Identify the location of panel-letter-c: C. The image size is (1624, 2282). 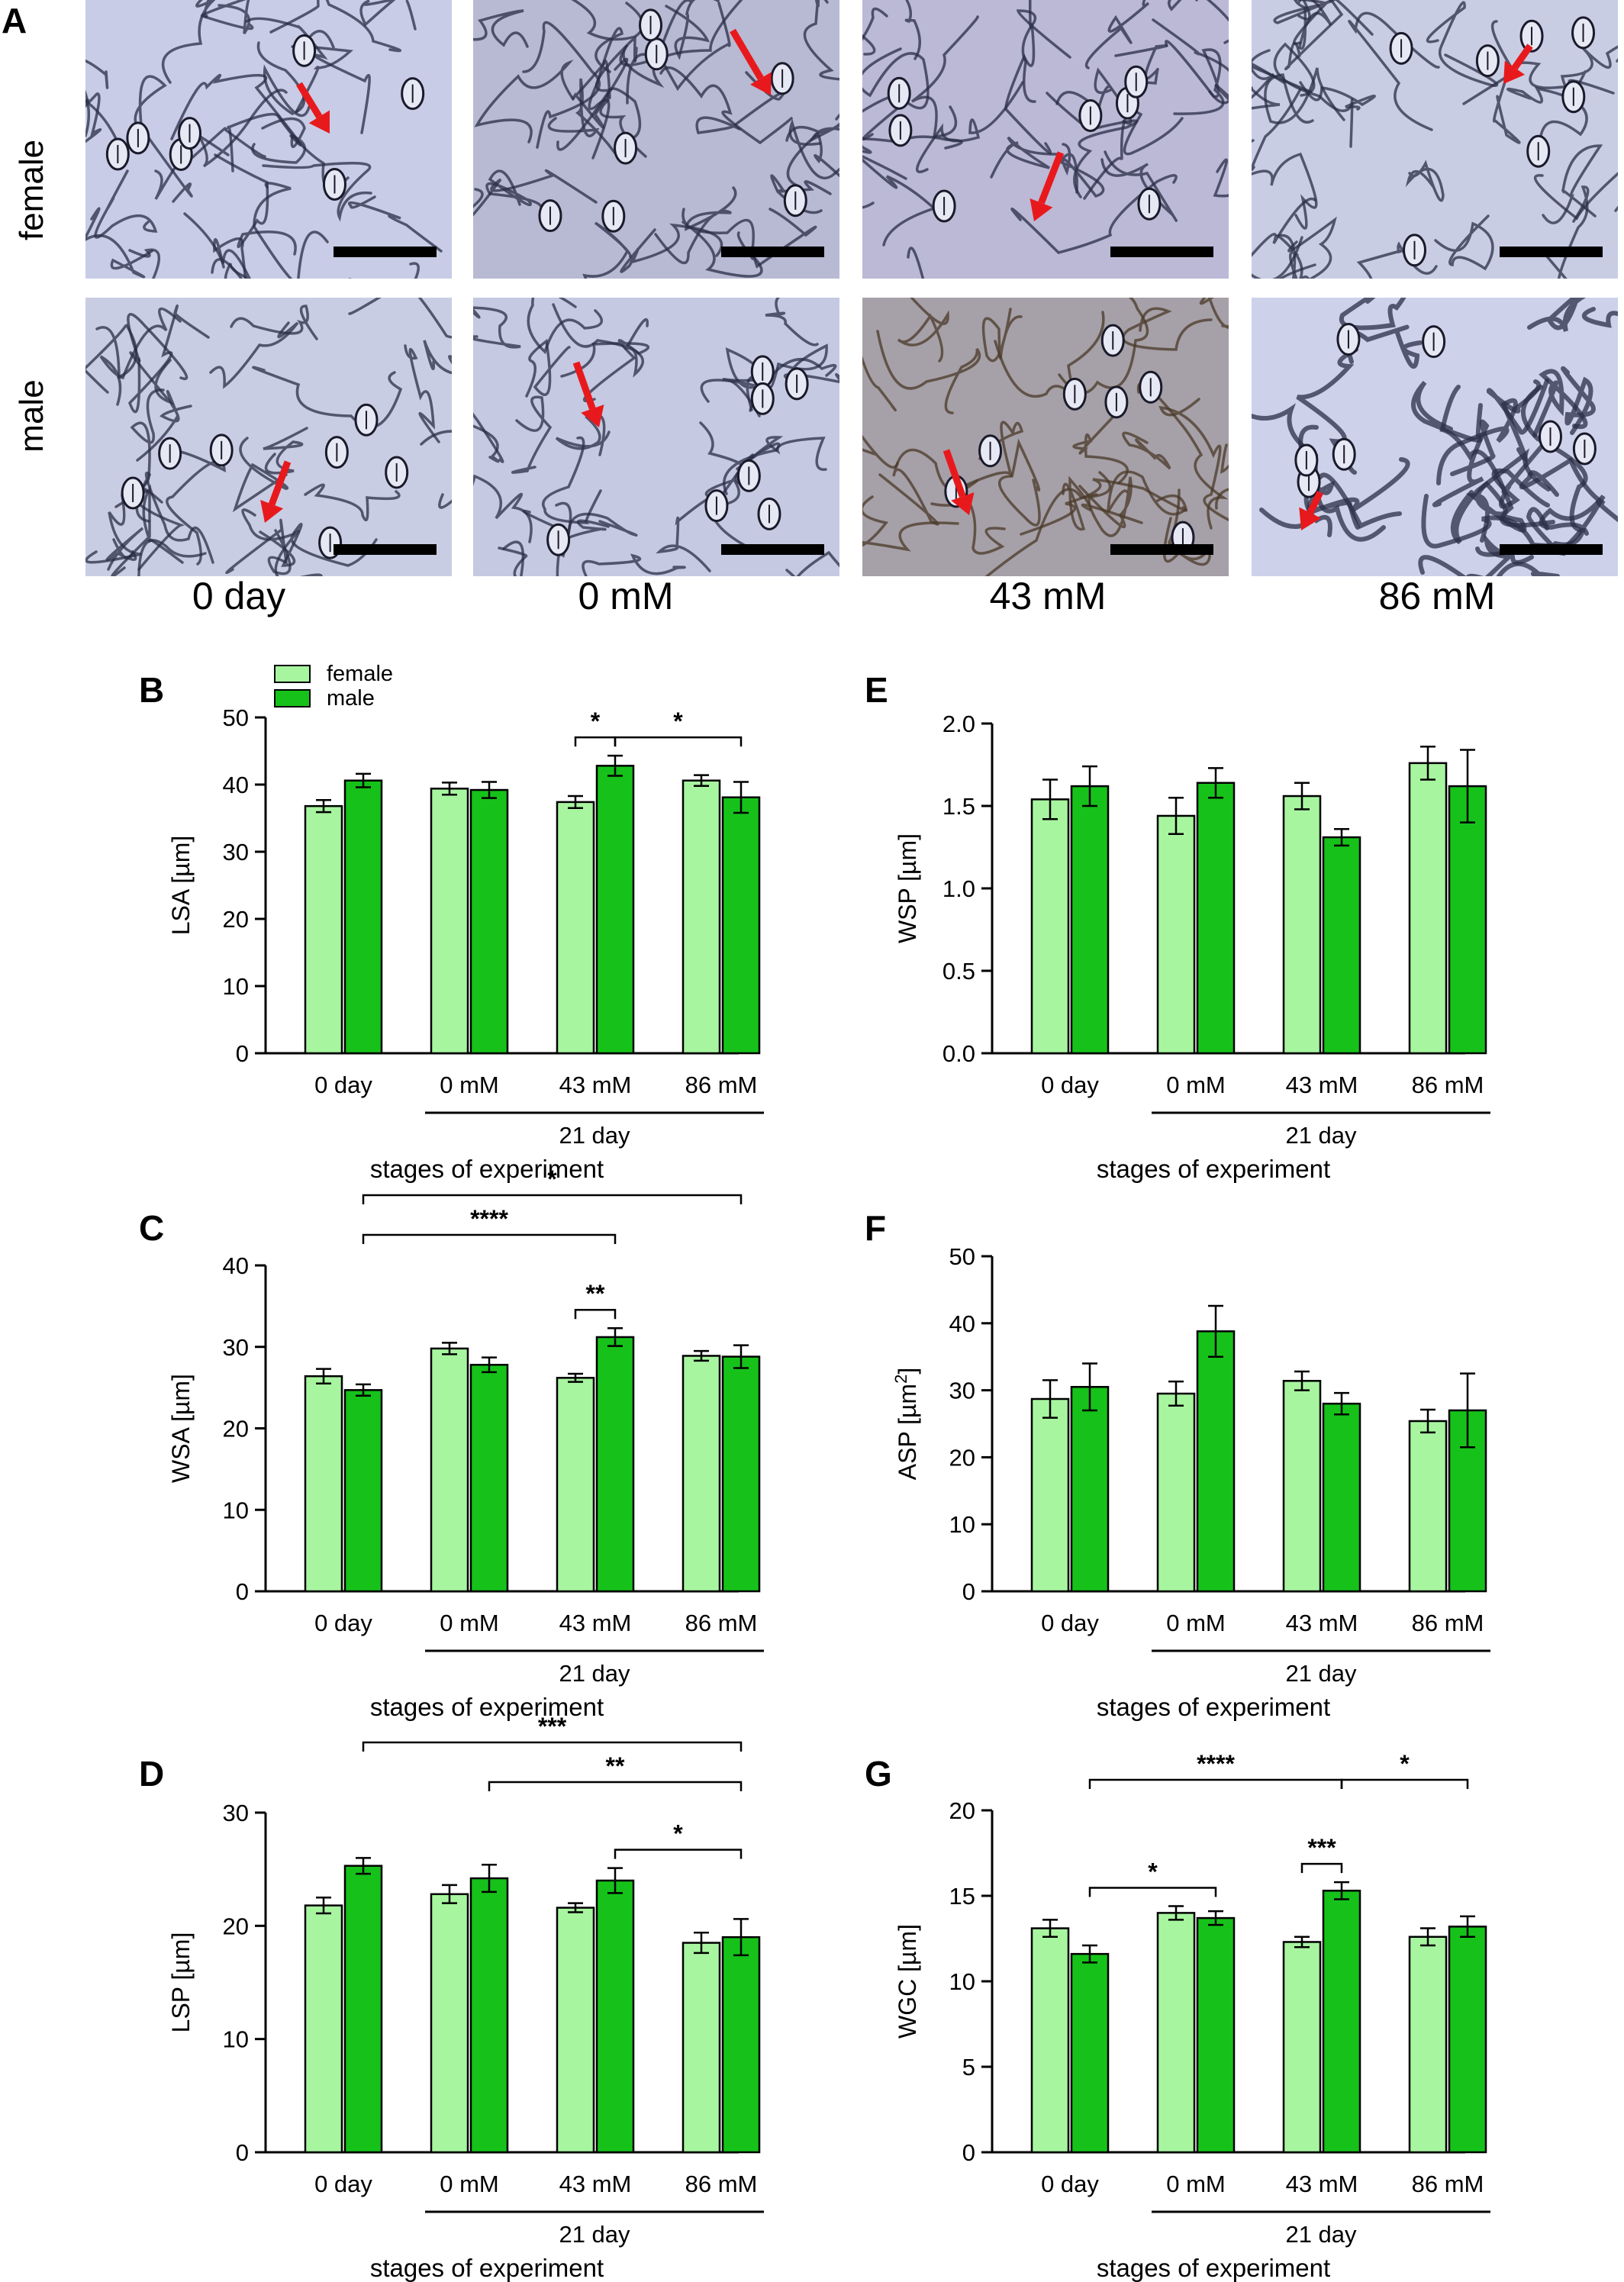
(151, 1228).